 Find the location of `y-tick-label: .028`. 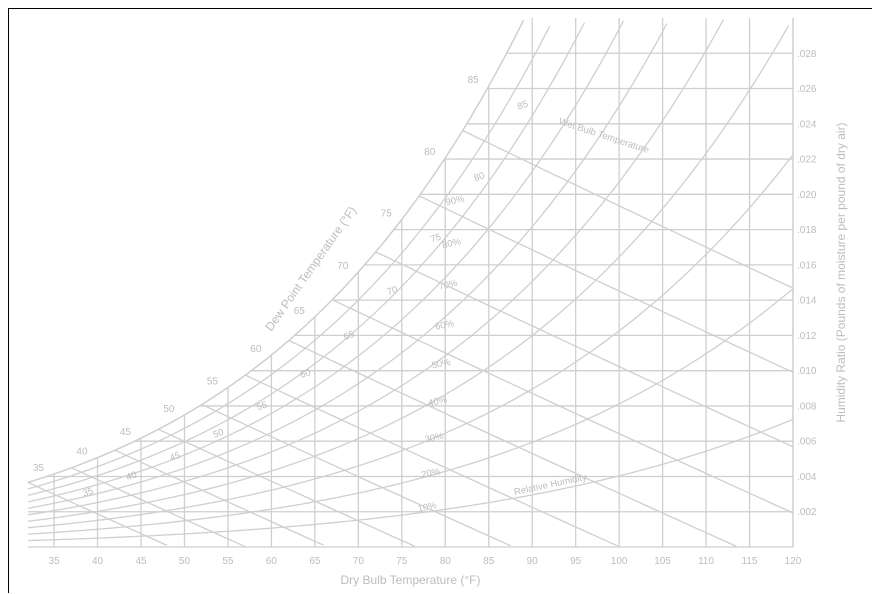

y-tick-label: .028 is located at coordinates (807, 54).